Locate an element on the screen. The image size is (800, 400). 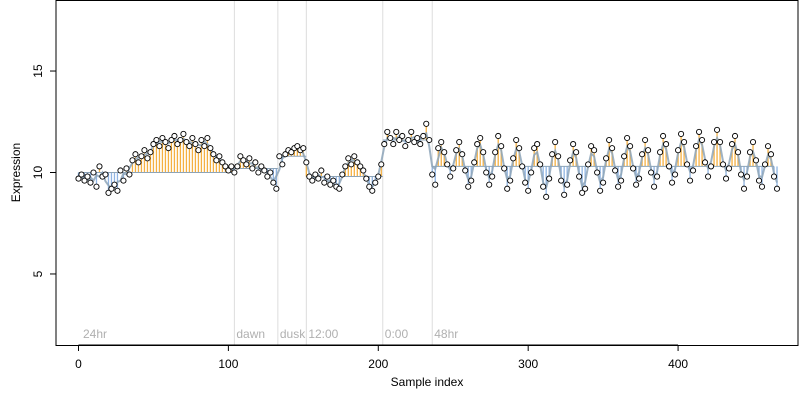
marker-label-3: 0:00 is located at coordinates (397, 334).